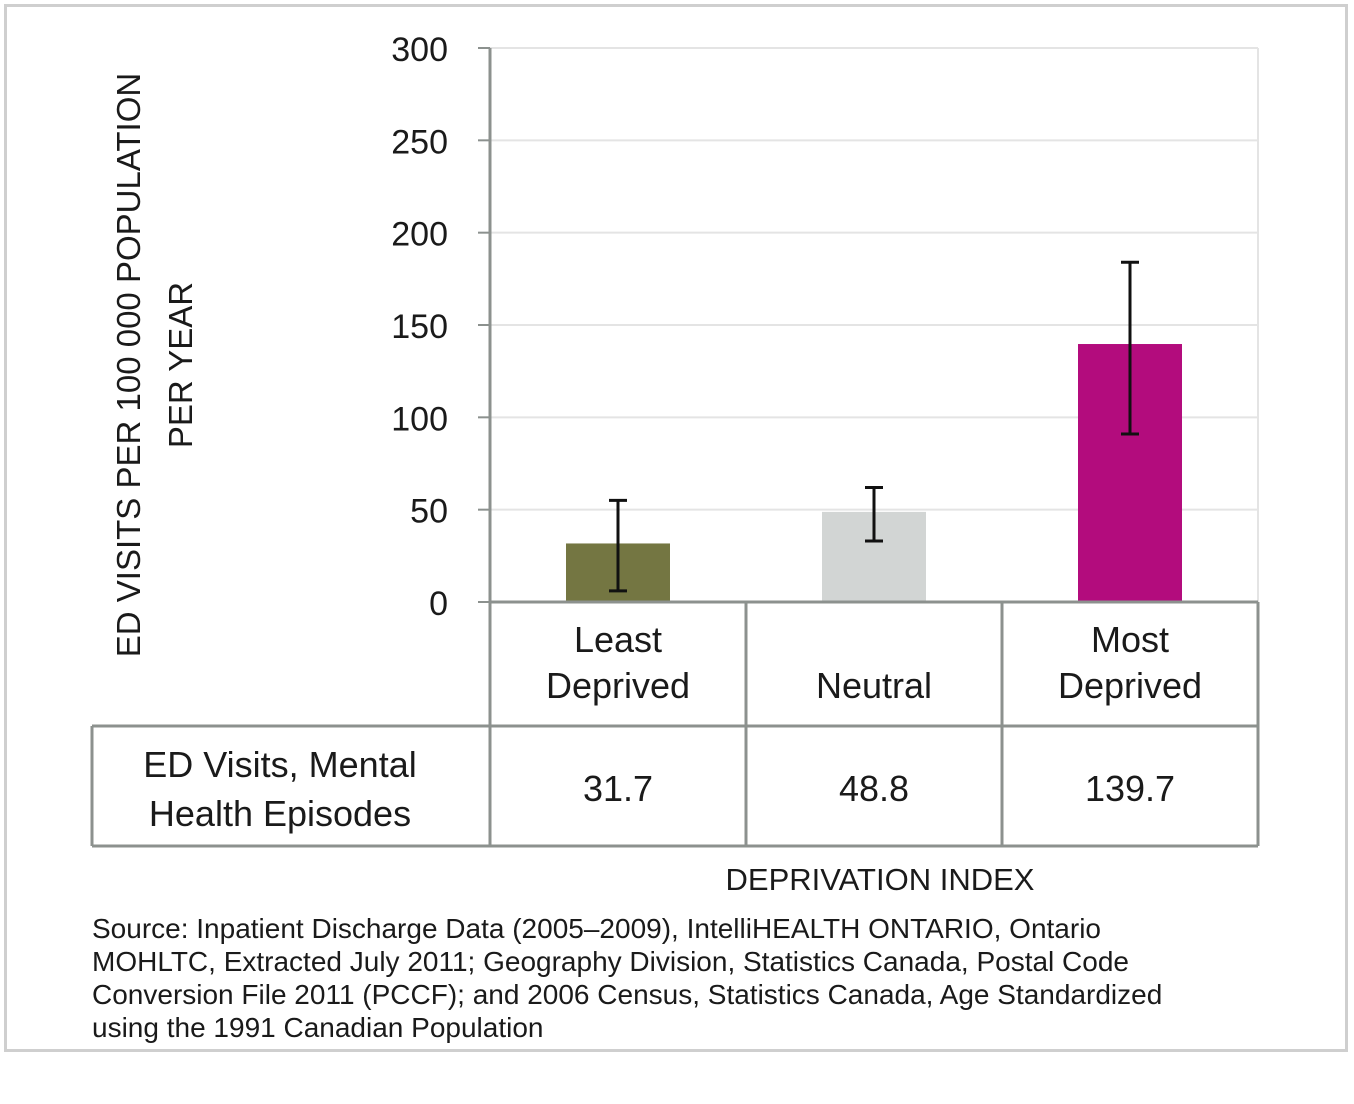  What do you see at coordinates (438, 604) in the screenshot?
I see `y-tick-label: 0` at bounding box center [438, 604].